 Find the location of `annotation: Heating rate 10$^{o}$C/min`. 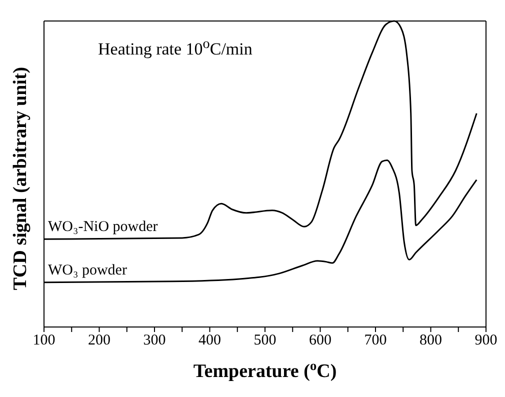

annotation: Heating rate 10$^{o}$C/min is located at coordinates (175, 48).